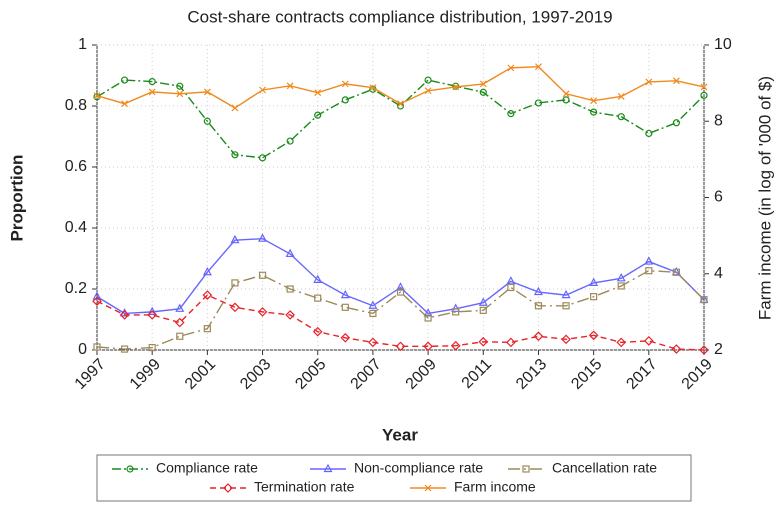 The height and width of the screenshot is (507, 779). What do you see at coordinates (495, 487) in the screenshot?
I see `legend-label: Farm income` at bounding box center [495, 487].